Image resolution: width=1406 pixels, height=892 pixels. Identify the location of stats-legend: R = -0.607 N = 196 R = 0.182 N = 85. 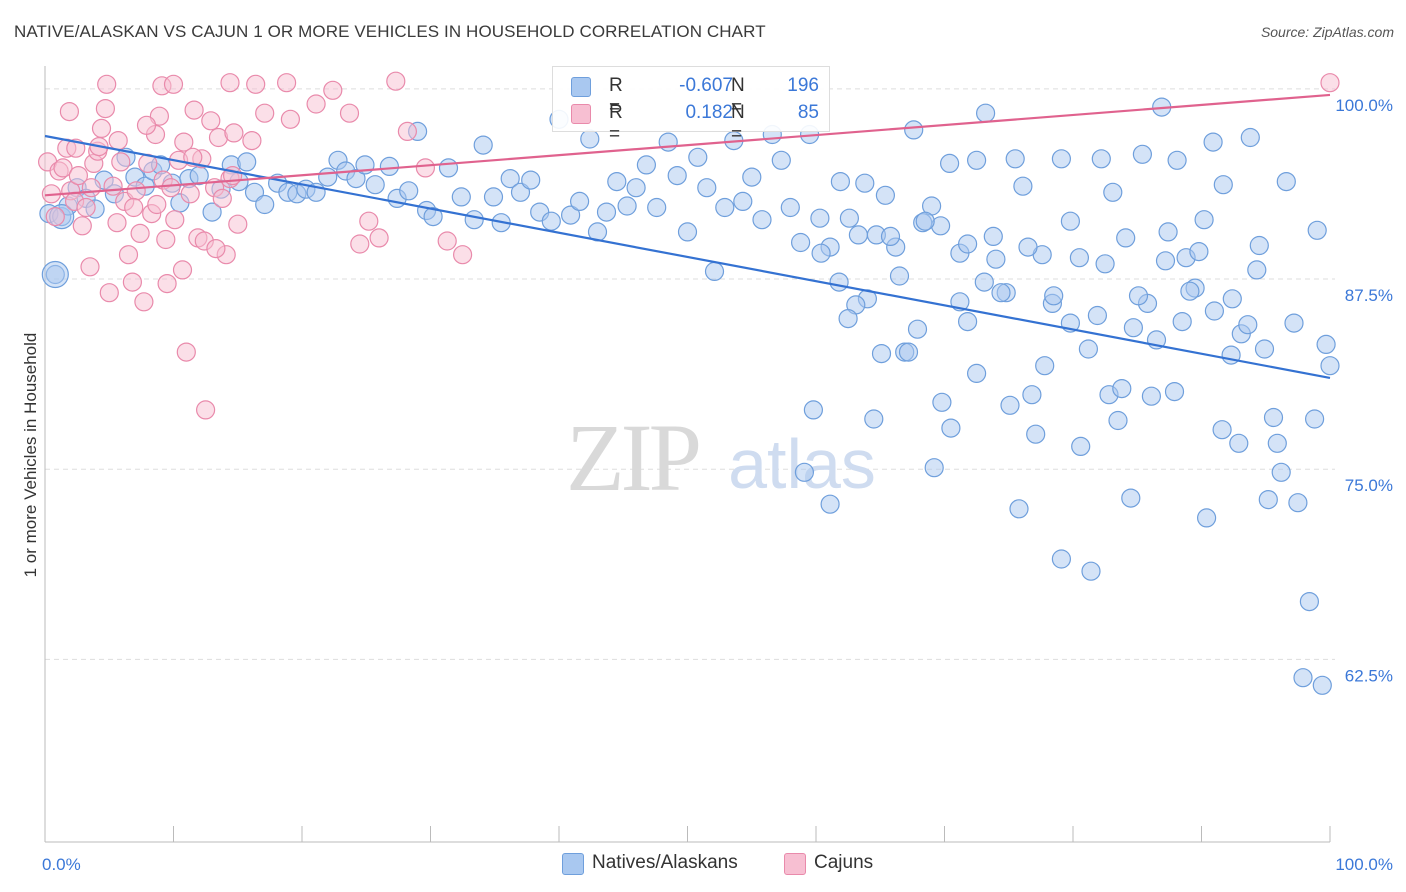
(691, 105).